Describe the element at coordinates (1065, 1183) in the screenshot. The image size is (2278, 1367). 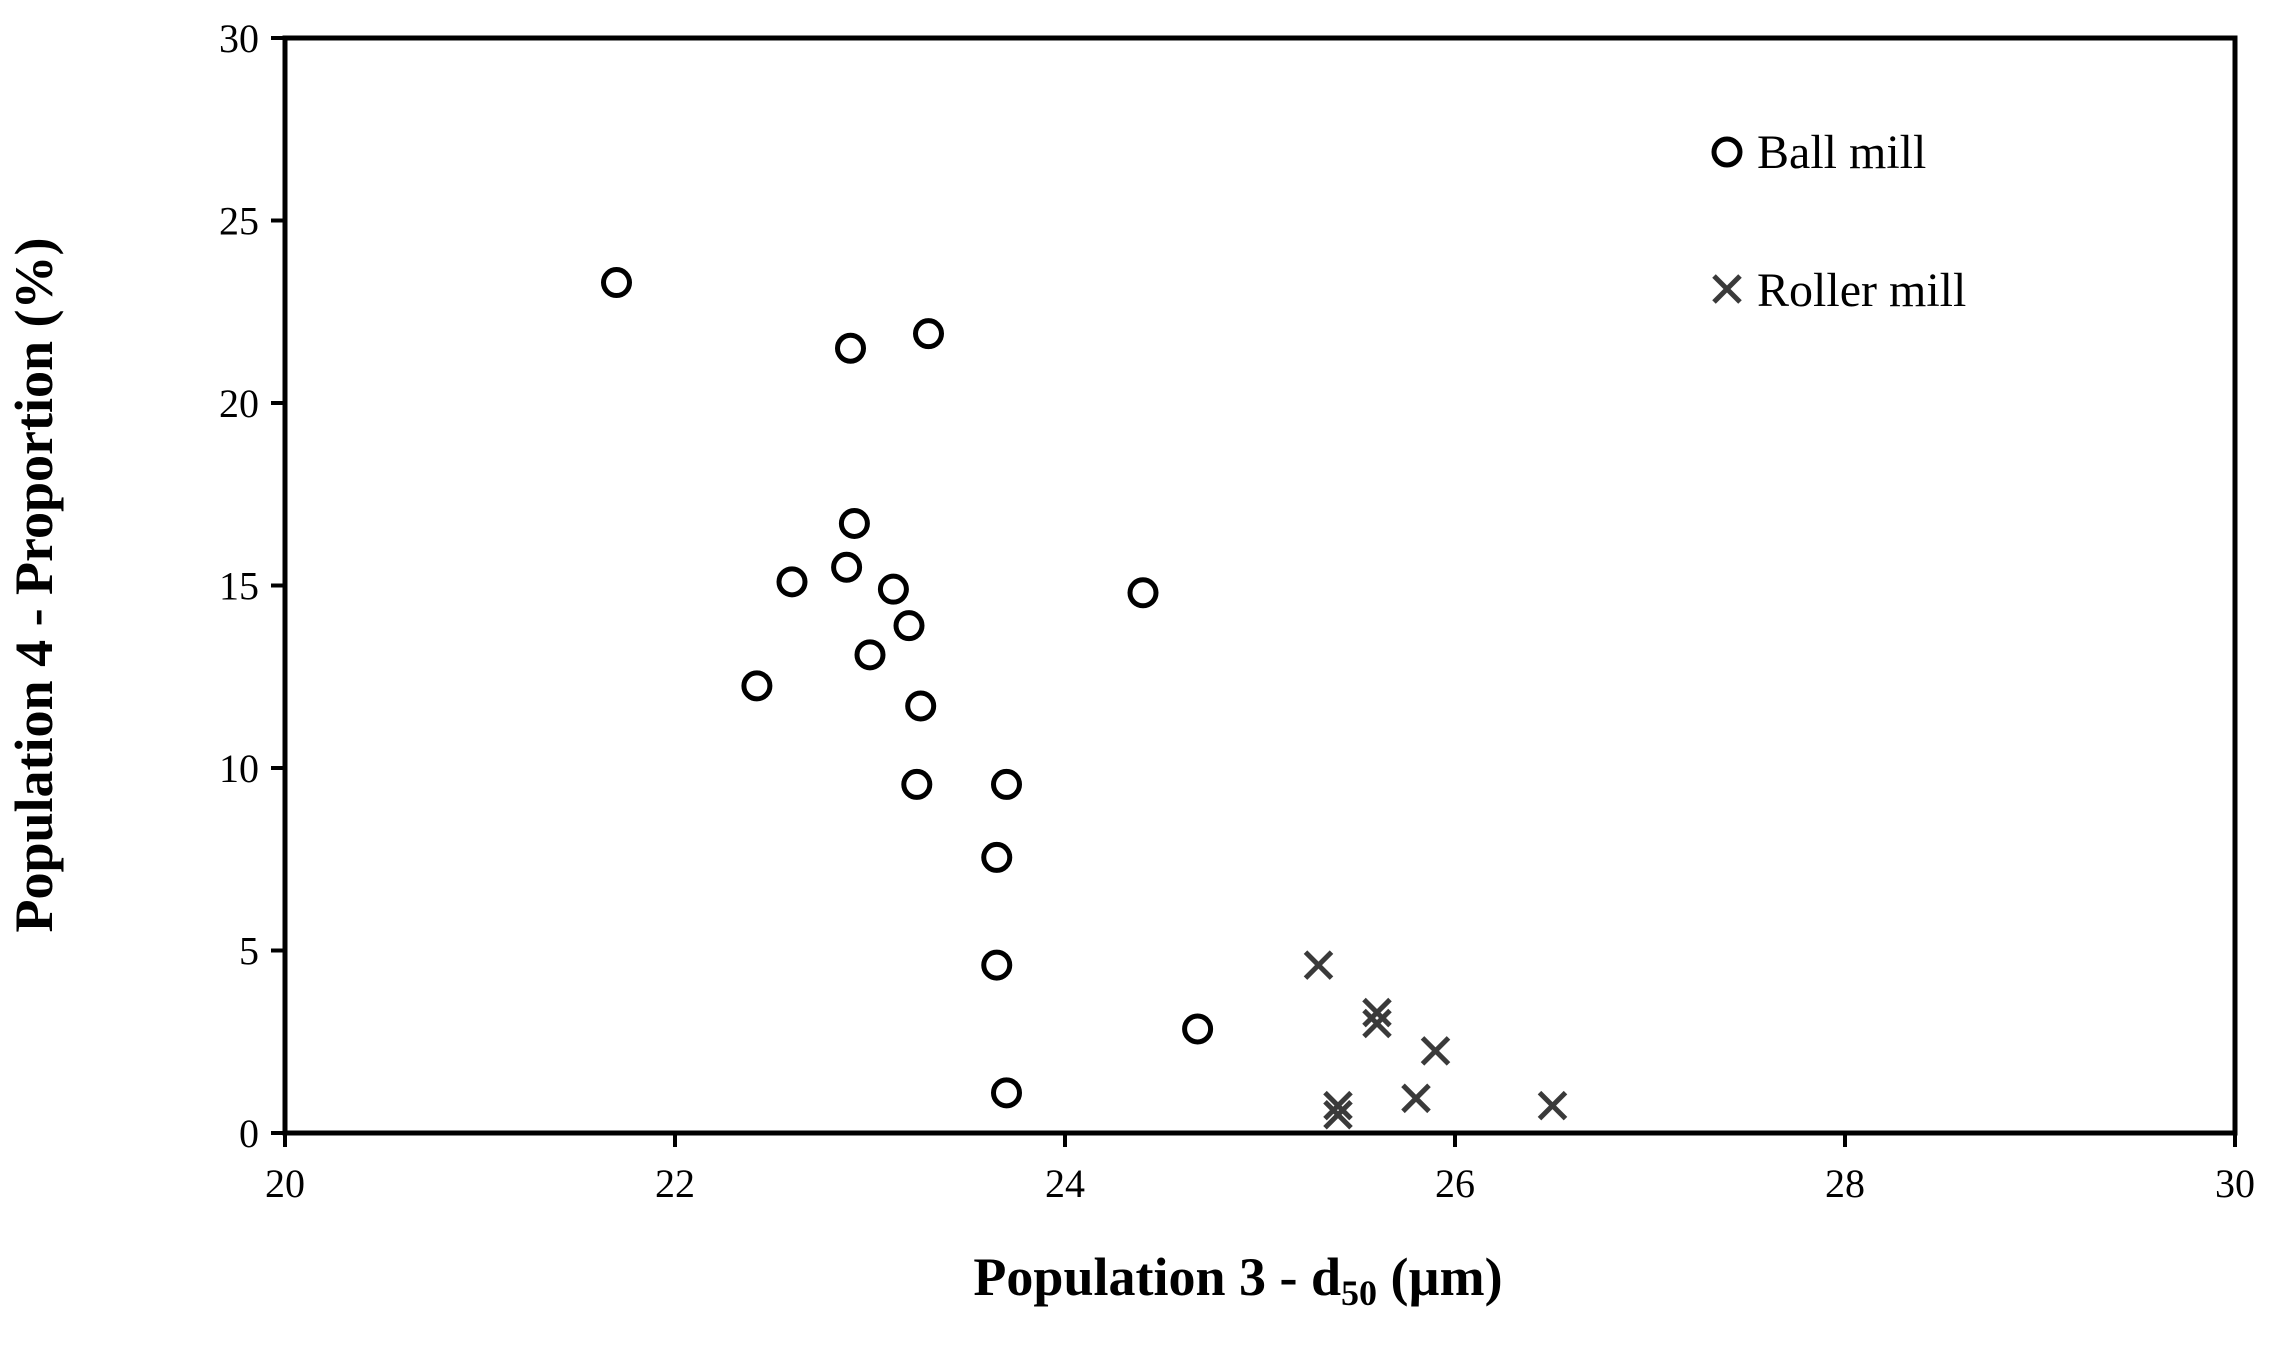
I see `x-tick-label: 24` at that location.